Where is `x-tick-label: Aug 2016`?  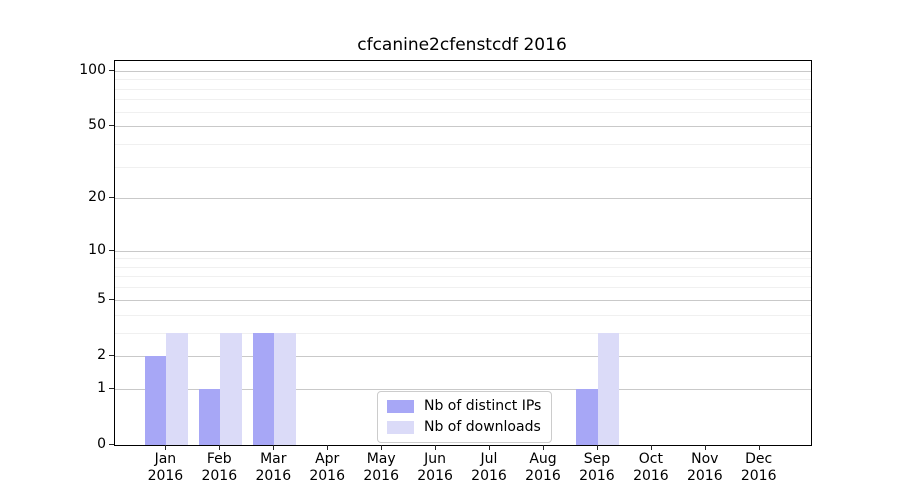
x-tick-label: Aug 2016 is located at coordinates (543, 467).